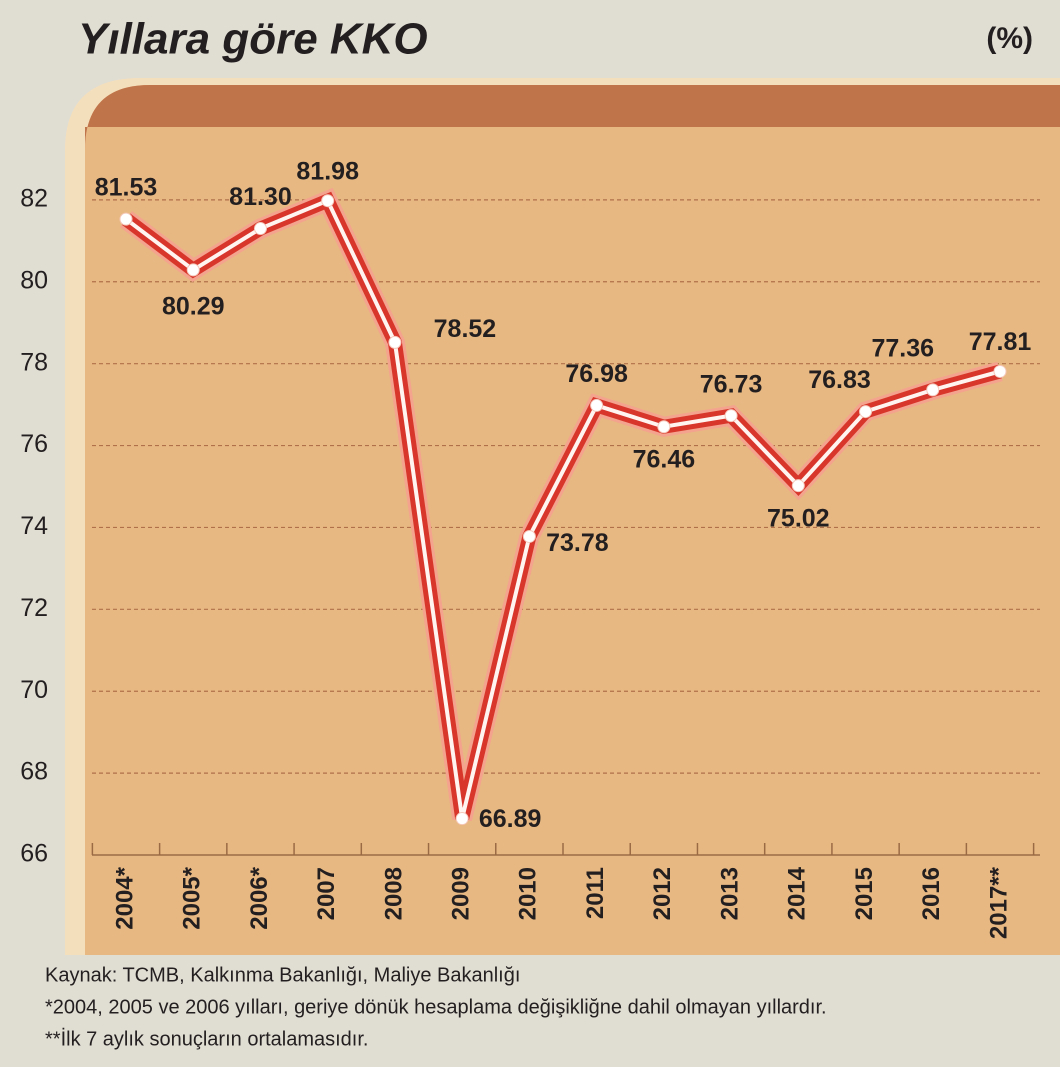  Describe the element at coordinates (326, 893) in the screenshot. I see `x-tick-label: 2007` at that location.